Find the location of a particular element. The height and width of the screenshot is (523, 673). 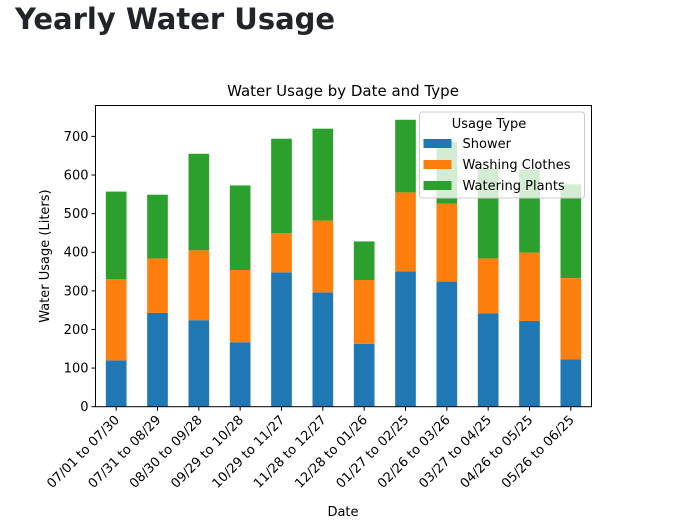

legend-title: Usage Type is located at coordinates (489, 124).